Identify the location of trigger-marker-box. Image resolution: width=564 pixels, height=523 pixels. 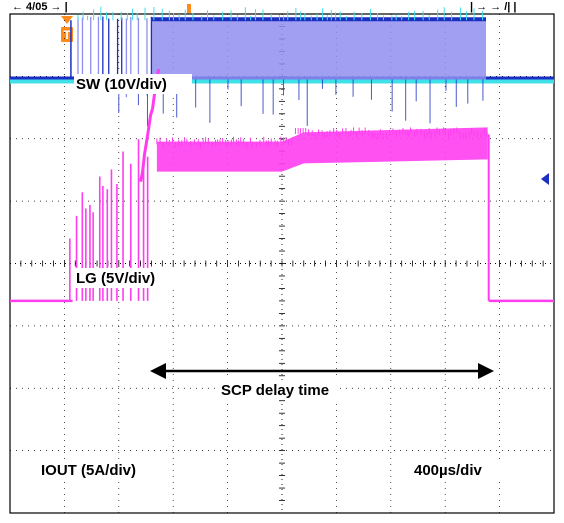
(67, 34).